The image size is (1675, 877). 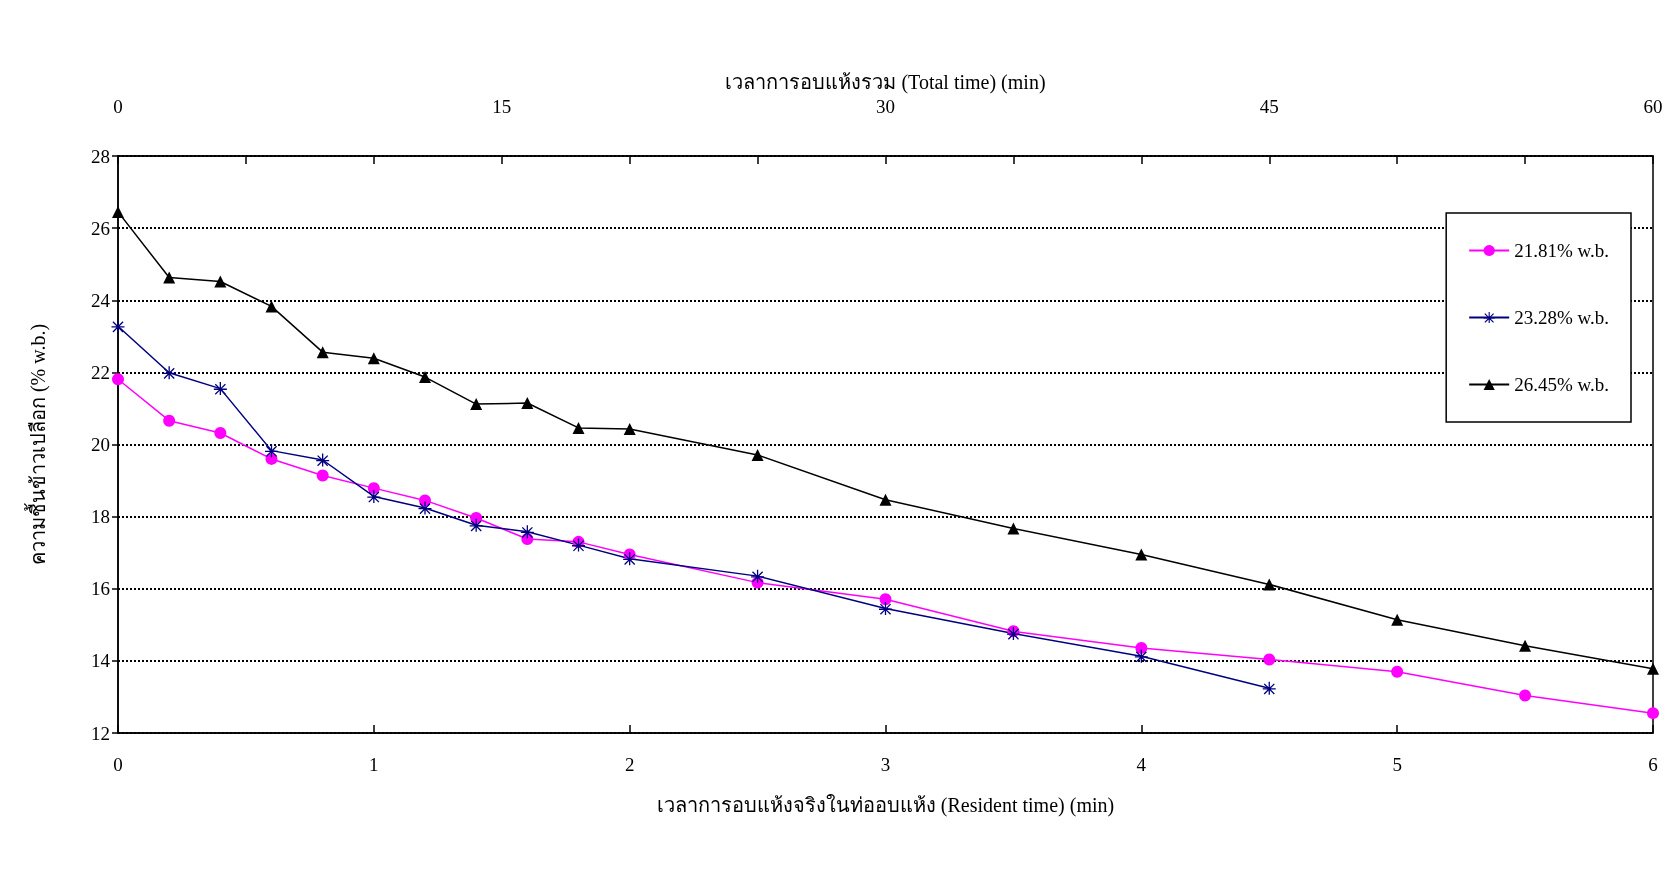 What do you see at coordinates (100, 589) in the screenshot?
I see `y-tick-label: 16` at bounding box center [100, 589].